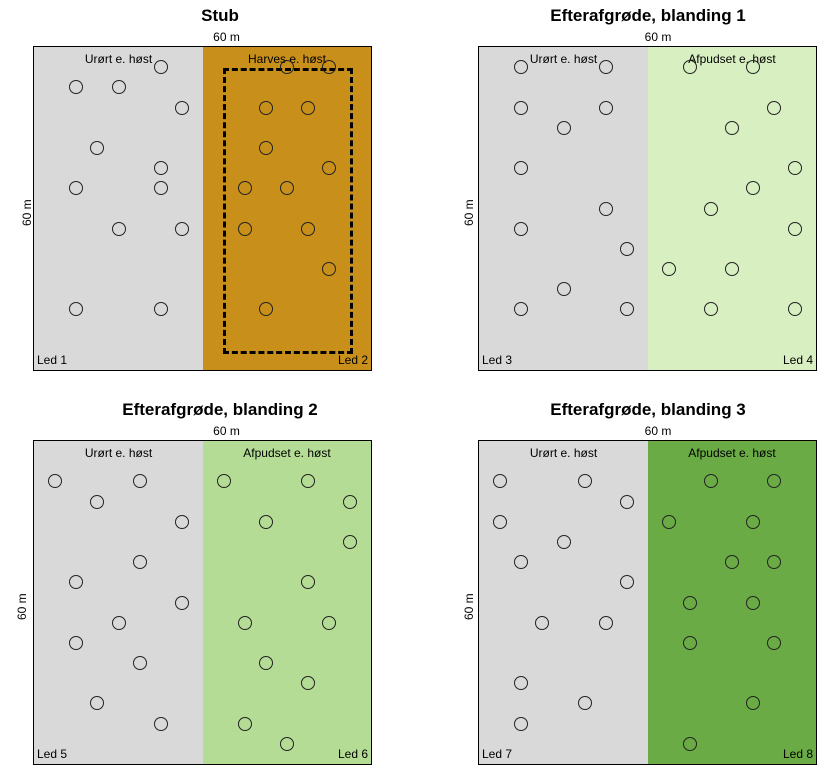 The image size is (838, 779). I want to click on strip-right: Afpudset e. høst Led 8, so click(732, 602).